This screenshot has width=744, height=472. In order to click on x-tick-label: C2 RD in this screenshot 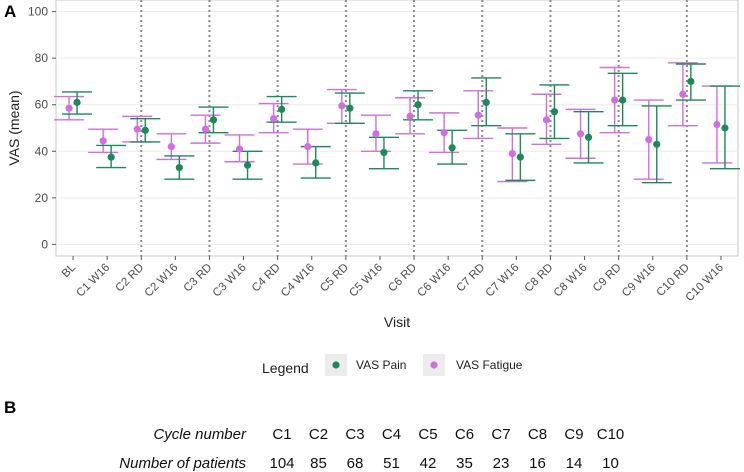, I will do `click(129, 278)`.